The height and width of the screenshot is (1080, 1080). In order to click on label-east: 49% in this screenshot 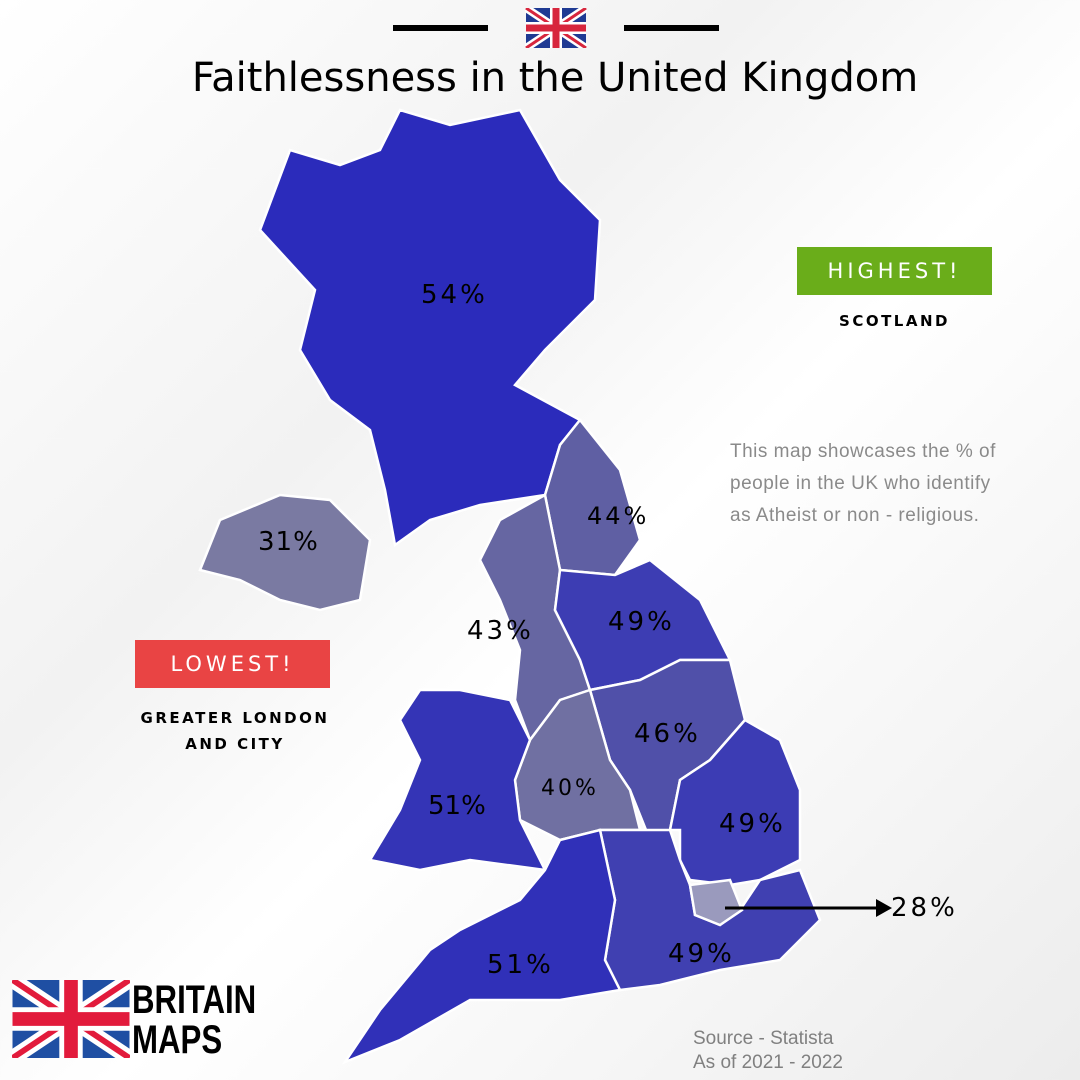, I will do `click(752, 824)`.